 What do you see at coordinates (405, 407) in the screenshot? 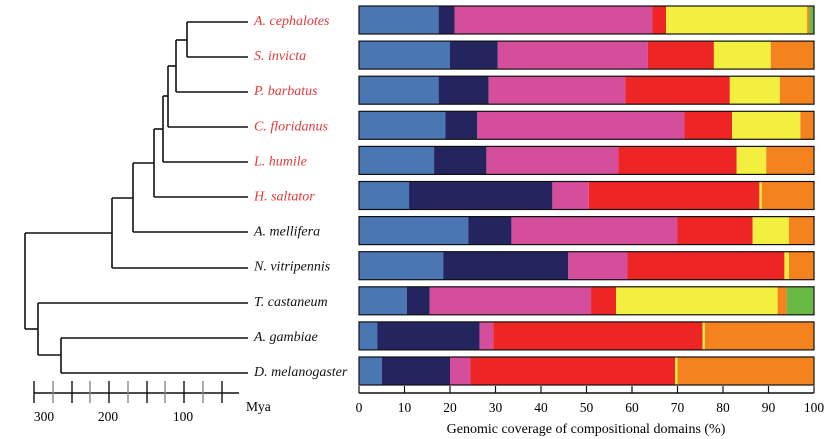
I see `x-tick-label: 10` at bounding box center [405, 407].